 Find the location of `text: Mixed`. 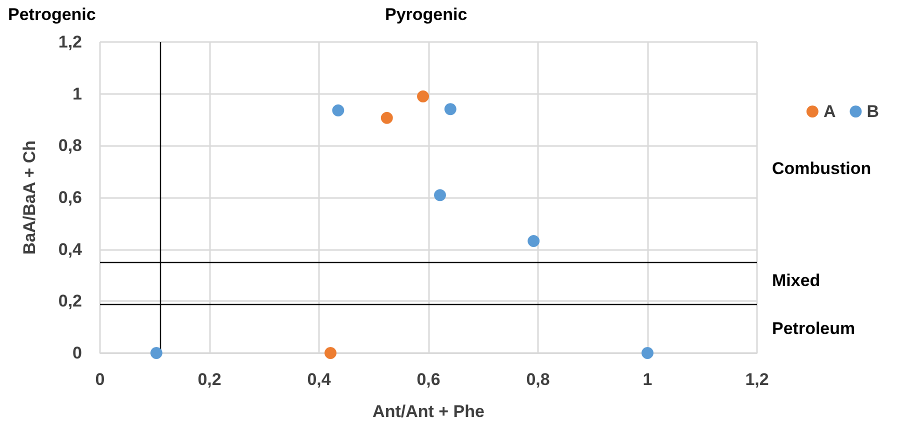

text: Mixed is located at coordinates (796, 280).